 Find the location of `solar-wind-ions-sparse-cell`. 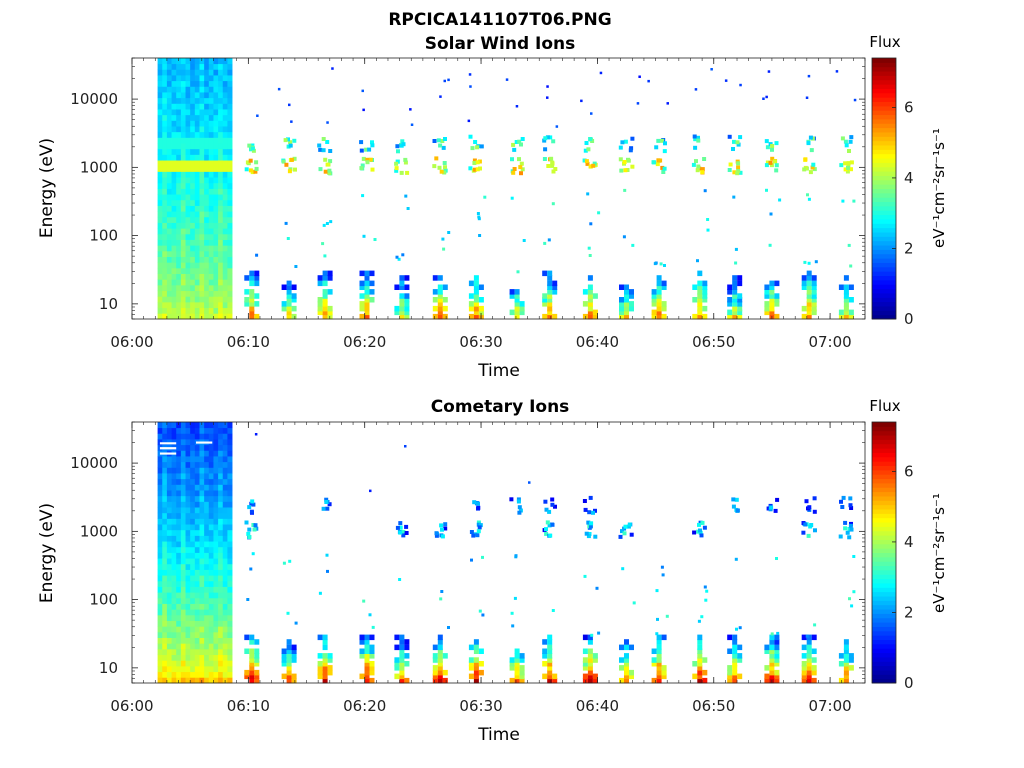

solar-wind-ions-sparse-cell is located at coordinates (638, 103).